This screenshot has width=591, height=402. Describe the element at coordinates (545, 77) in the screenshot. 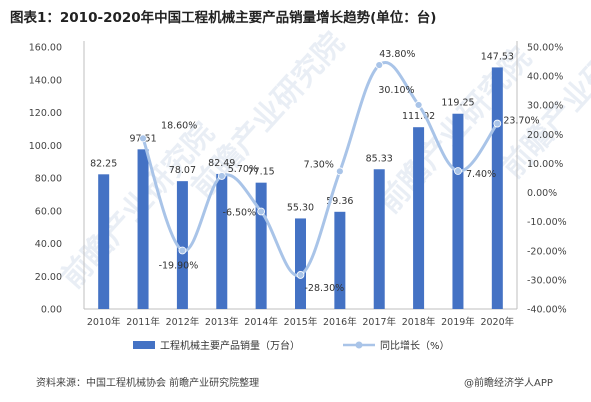

I see `right-tick-label: 40.00%` at that location.